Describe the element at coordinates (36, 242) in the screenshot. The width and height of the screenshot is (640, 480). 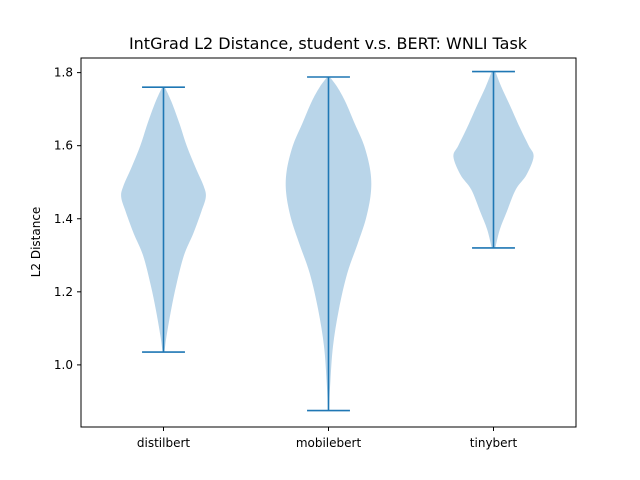
I see `y-axis-label: L2 Distance` at that location.